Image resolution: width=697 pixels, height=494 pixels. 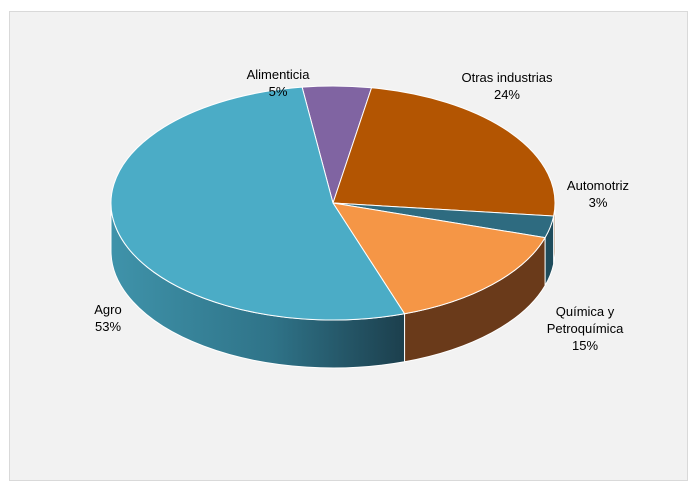 I want to click on label-agro: Agro 53%, so click(x=107, y=318).